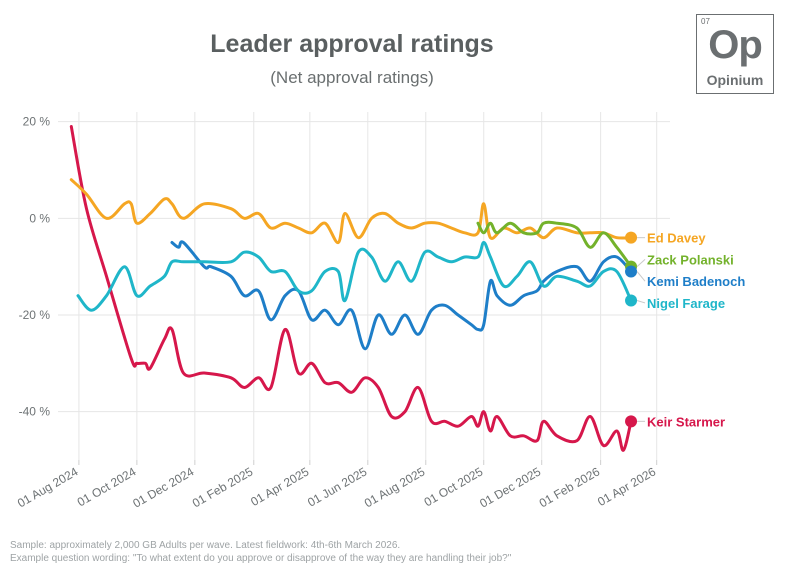  What do you see at coordinates (39, 218) in the screenshot?
I see `y-tick-label: 0 %` at bounding box center [39, 218].